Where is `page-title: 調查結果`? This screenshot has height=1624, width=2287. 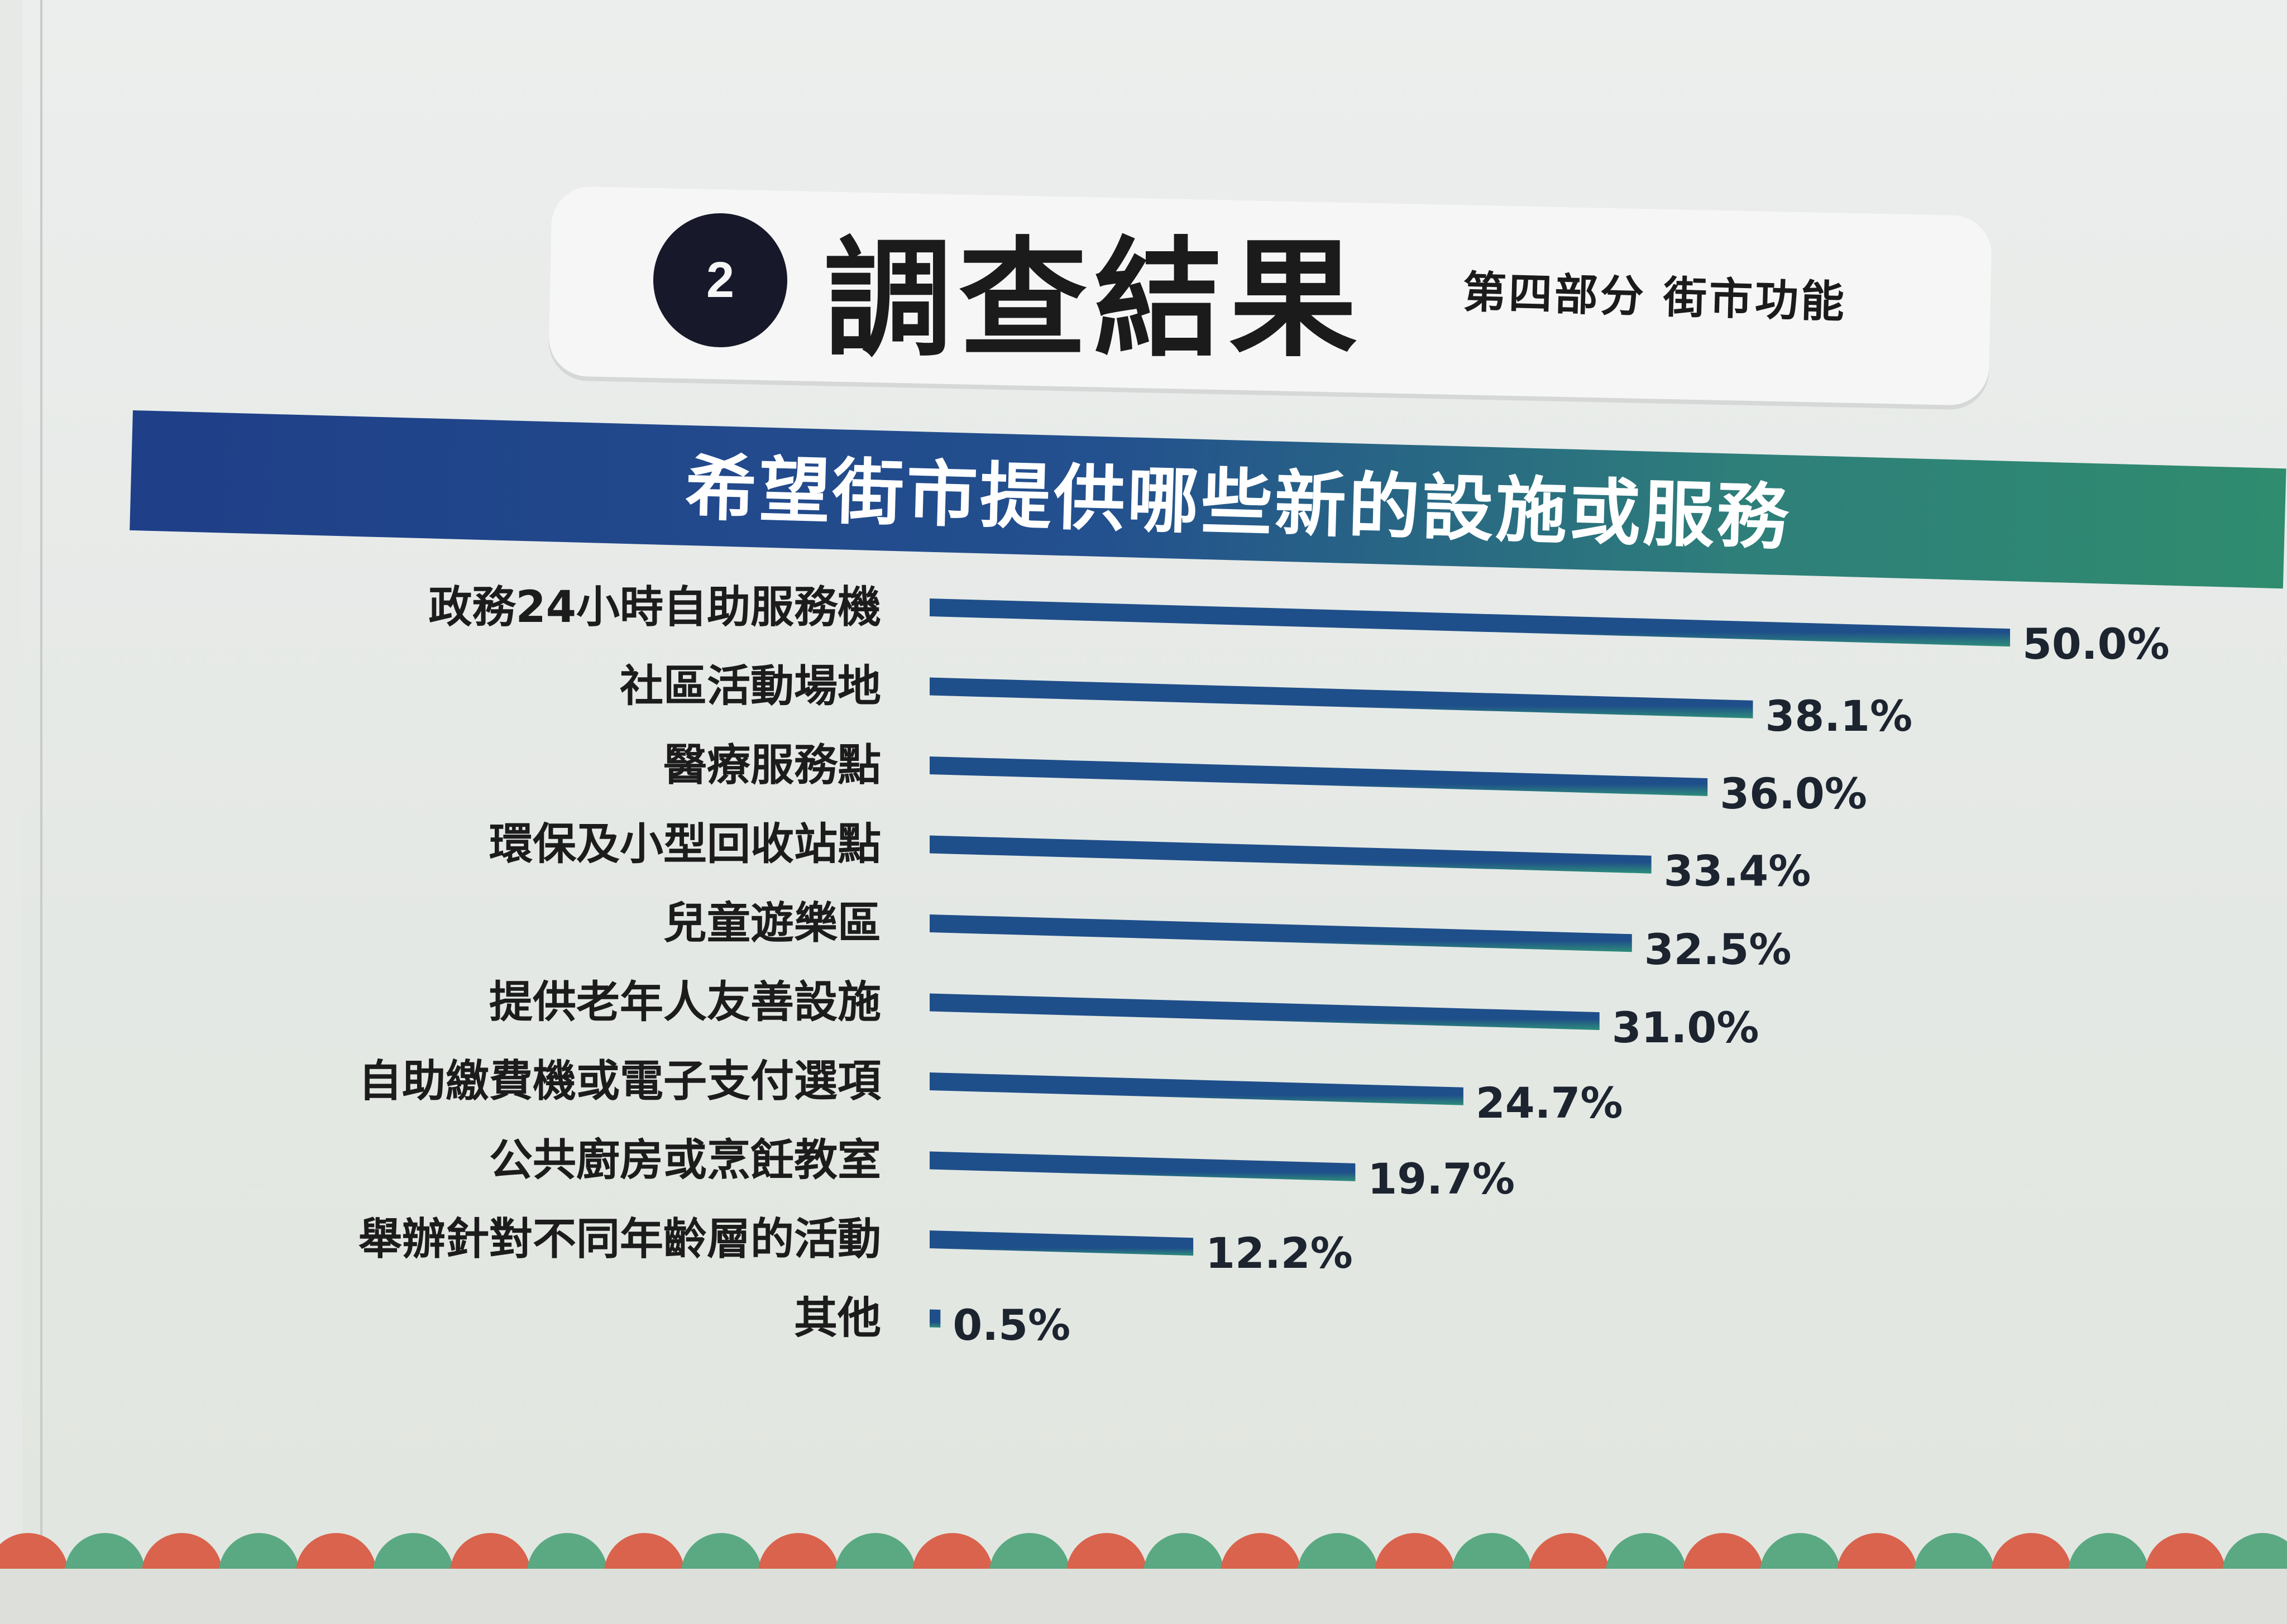 page-title: 調查結果 is located at coordinates (1094, 300).